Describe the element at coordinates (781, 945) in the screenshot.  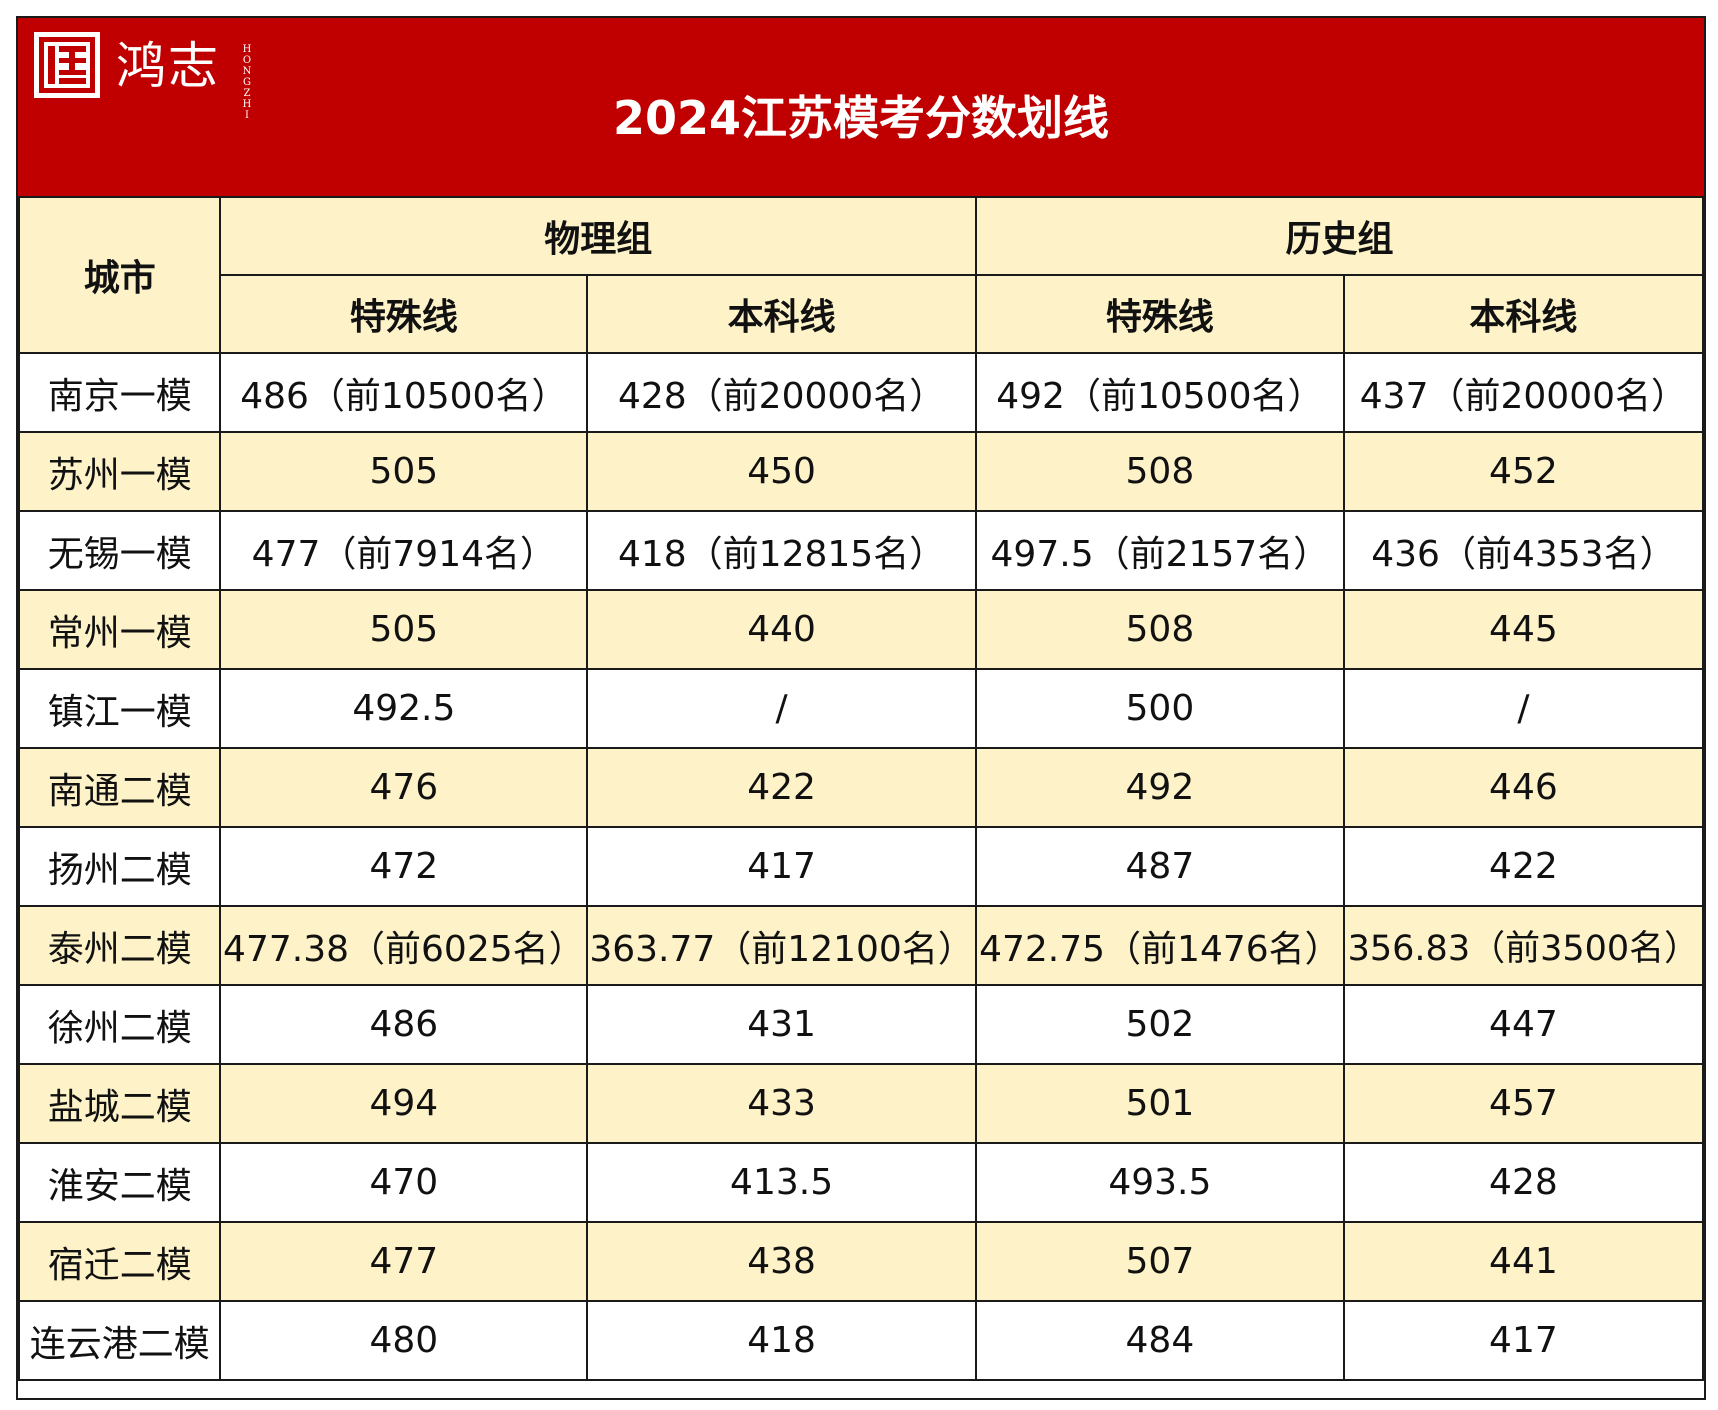
I see `physics-undergrad-cell: 363.77（前12100名）` at that location.